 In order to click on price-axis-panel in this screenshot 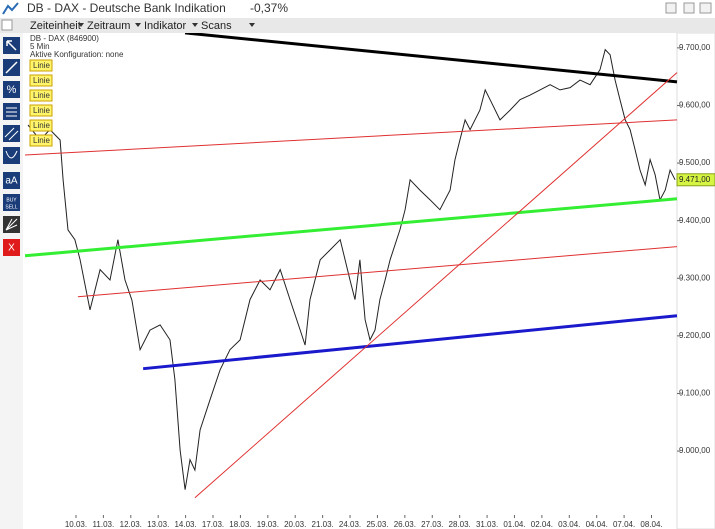, I will do `click(695, 281)`.